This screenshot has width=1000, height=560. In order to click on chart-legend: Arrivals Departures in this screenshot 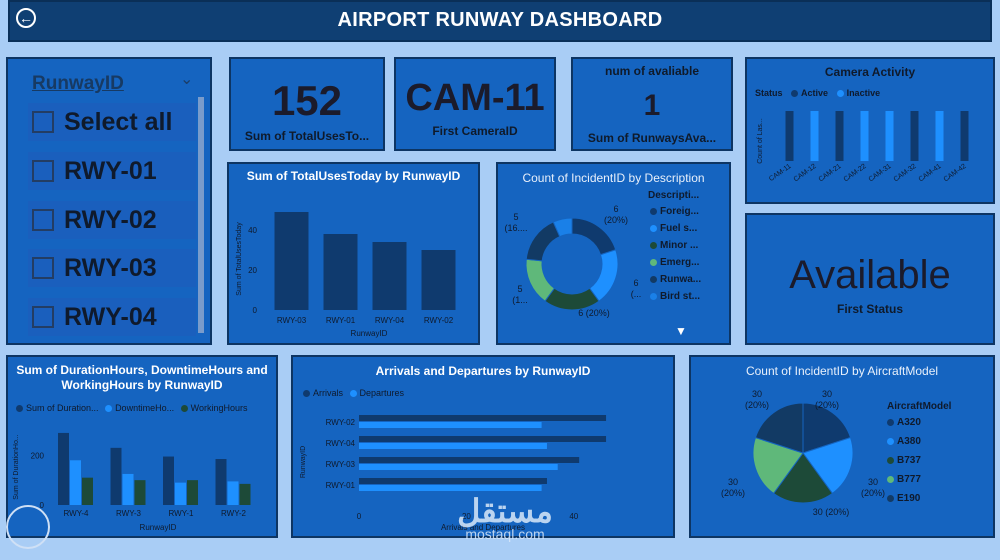, I will do `click(353, 393)`.